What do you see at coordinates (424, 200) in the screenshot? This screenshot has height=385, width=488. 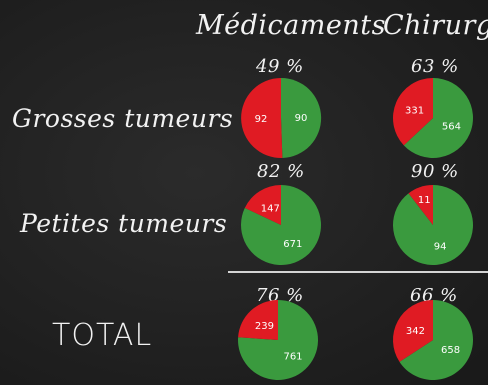 I see `pie-label-red: 11` at bounding box center [424, 200].